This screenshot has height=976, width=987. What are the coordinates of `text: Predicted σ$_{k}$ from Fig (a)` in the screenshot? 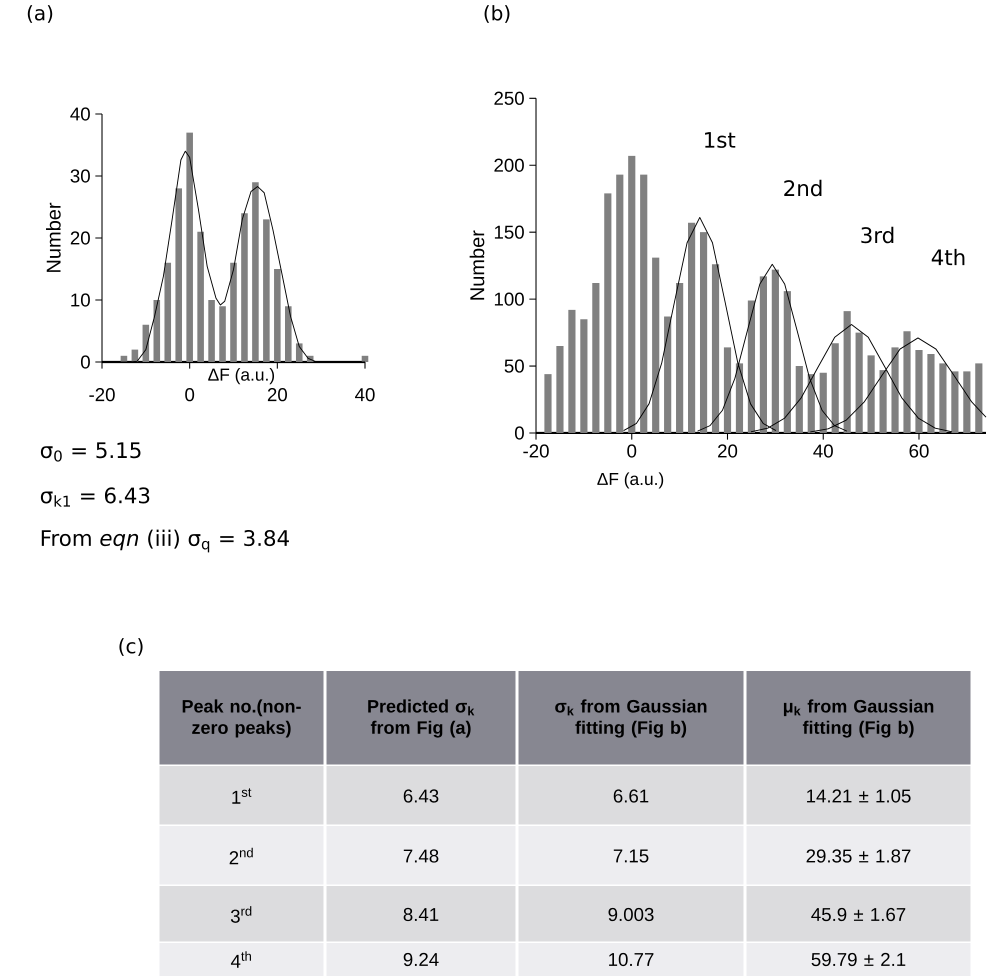 It's located at (421, 718).